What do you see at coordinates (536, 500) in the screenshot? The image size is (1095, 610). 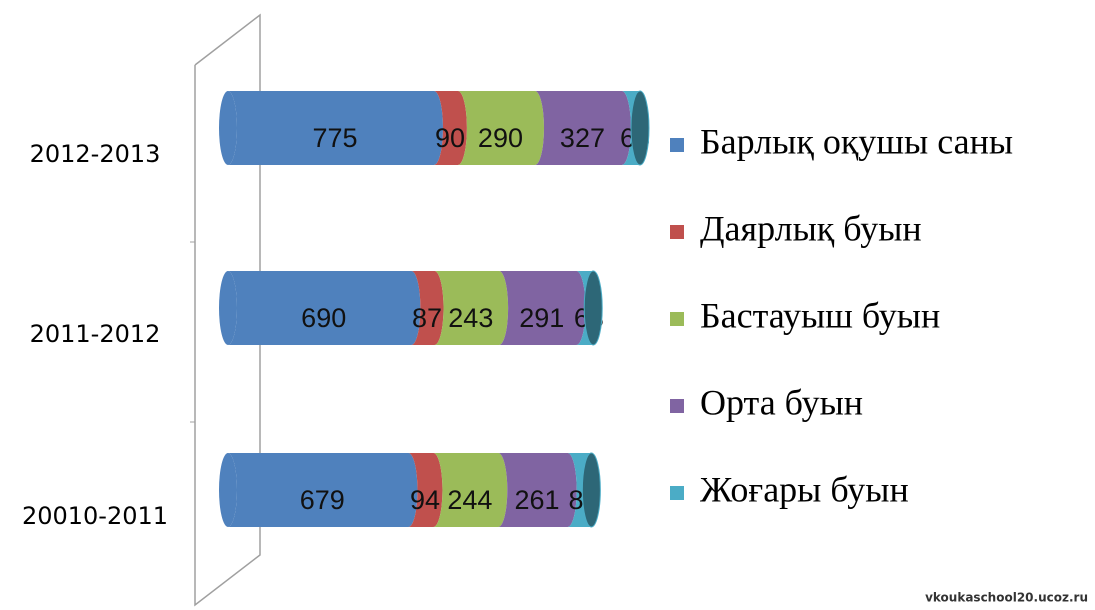 I see `data-label: 261` at bounding box center [536, 500].